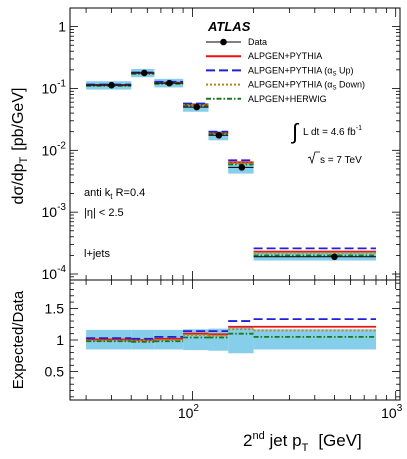 Image resolution: width=407 pixels, height=459 pixels. Describe the element at coordinates (18, 183) in the screenshot. I see `main-y-title-main: dσ/dp` at that location.